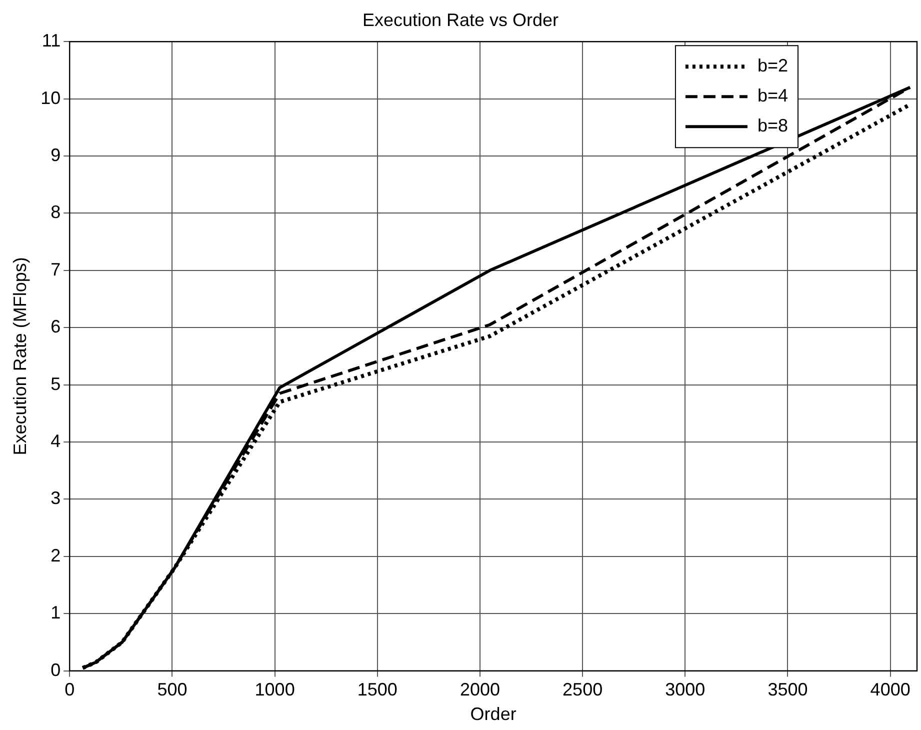  Describe the element at coordinates (55, 269) in the screenshot. I see `y-tick-label: 7` at that location.